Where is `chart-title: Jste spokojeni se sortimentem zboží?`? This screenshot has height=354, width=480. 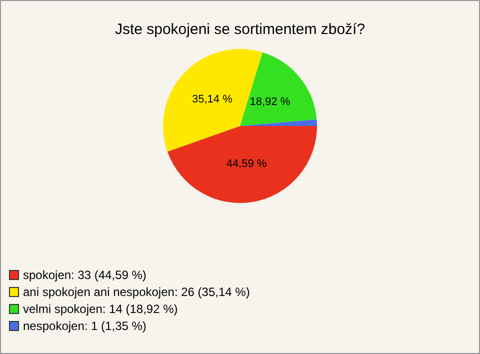 chart-title: Jste spokojeni se sortimentem zboží? is located at coordinates (240, 29).